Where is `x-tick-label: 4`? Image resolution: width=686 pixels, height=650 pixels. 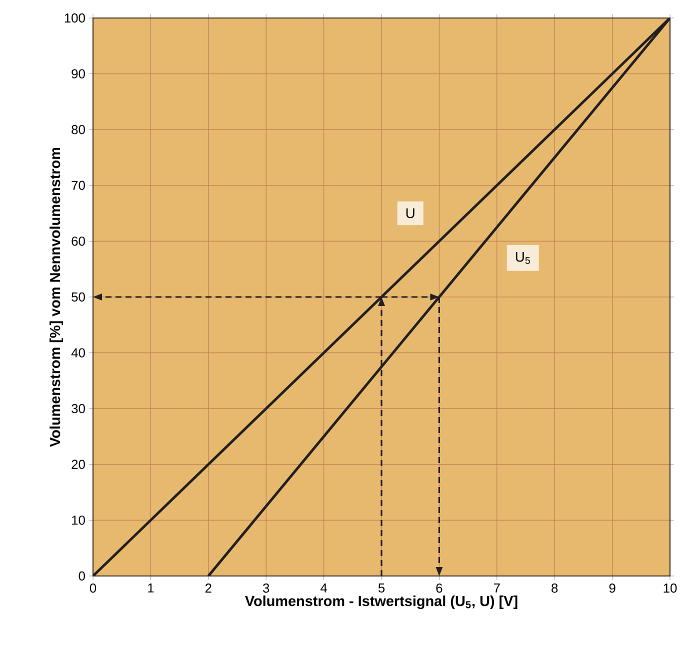 x-tick-label: 4 is located at coordinates (324, 588).